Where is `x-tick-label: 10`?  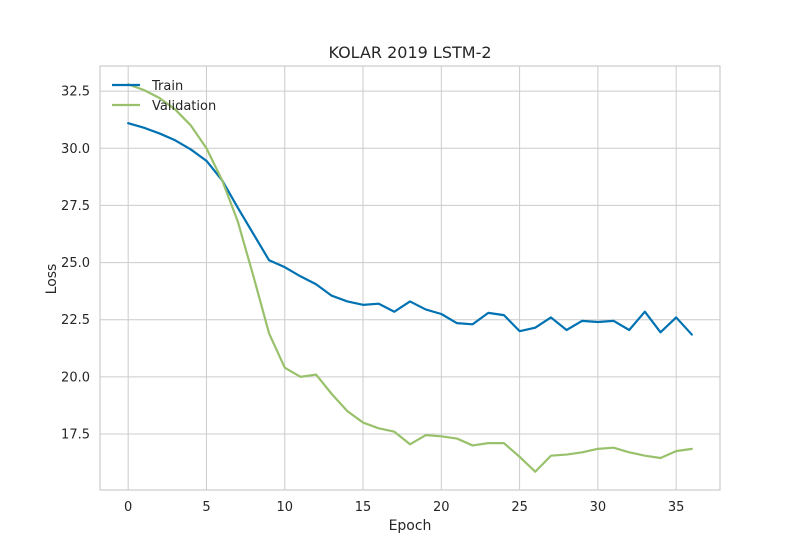
x-tick-label: 10 is located at coordinates (284, 507).